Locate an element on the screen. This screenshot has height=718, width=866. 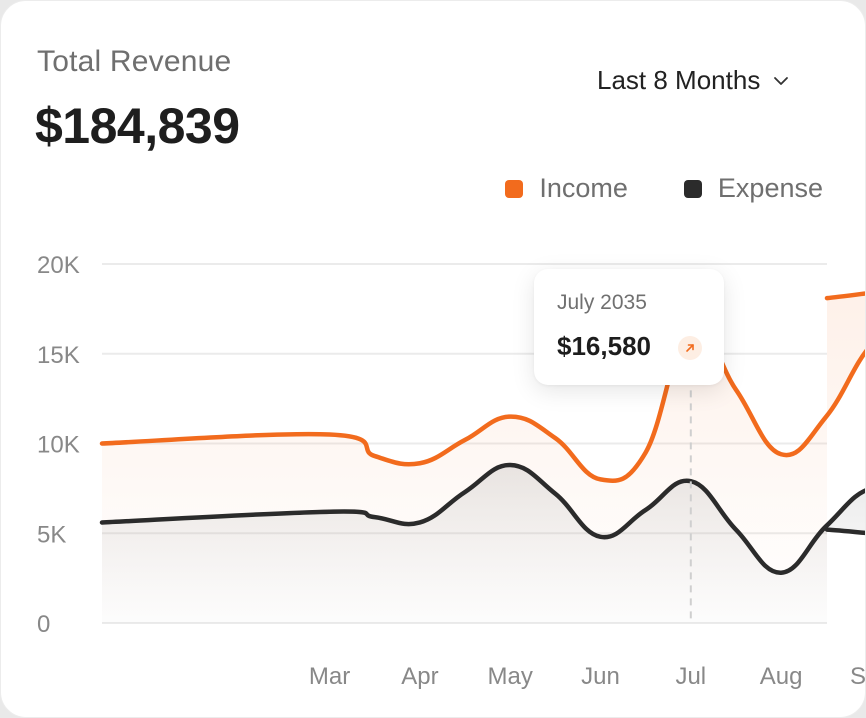
total-revenue-amount: $184,839 is located at coordinates (137, 126).